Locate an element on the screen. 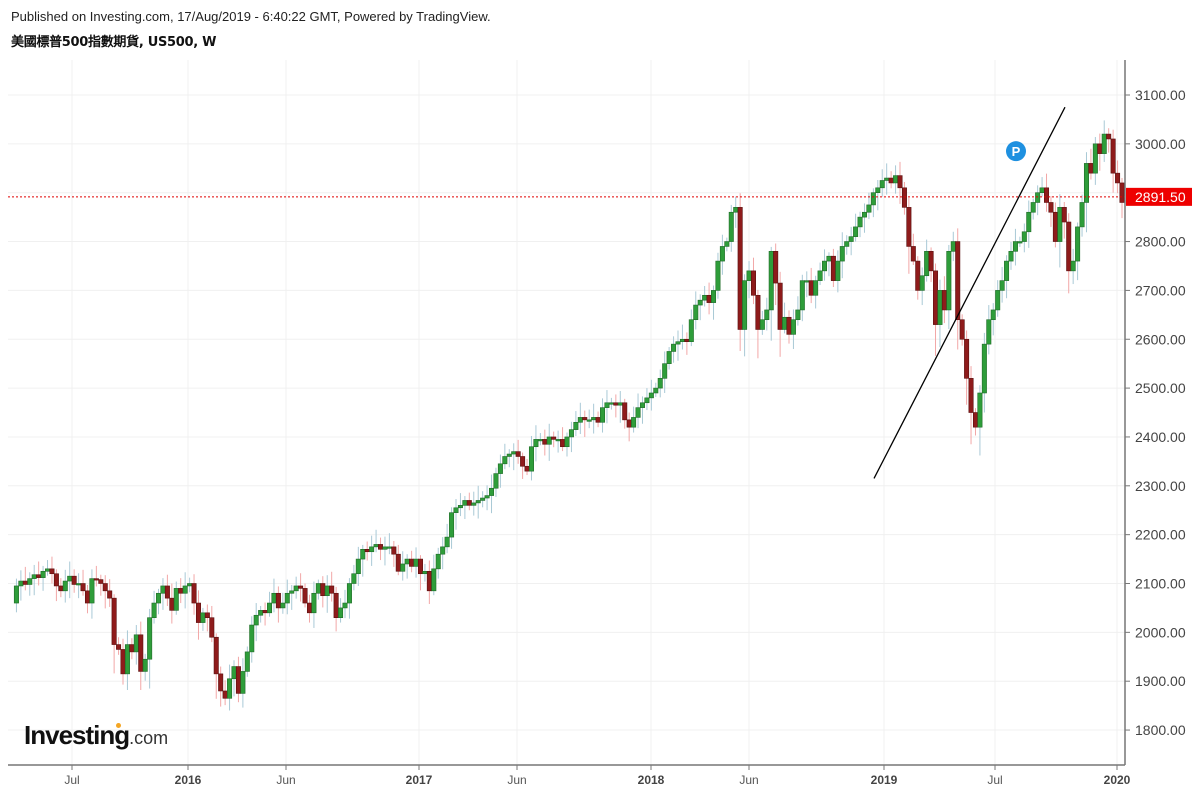 The height and width of the screenshot is (793, 1197). trendline is located at coordinates (969, 292).